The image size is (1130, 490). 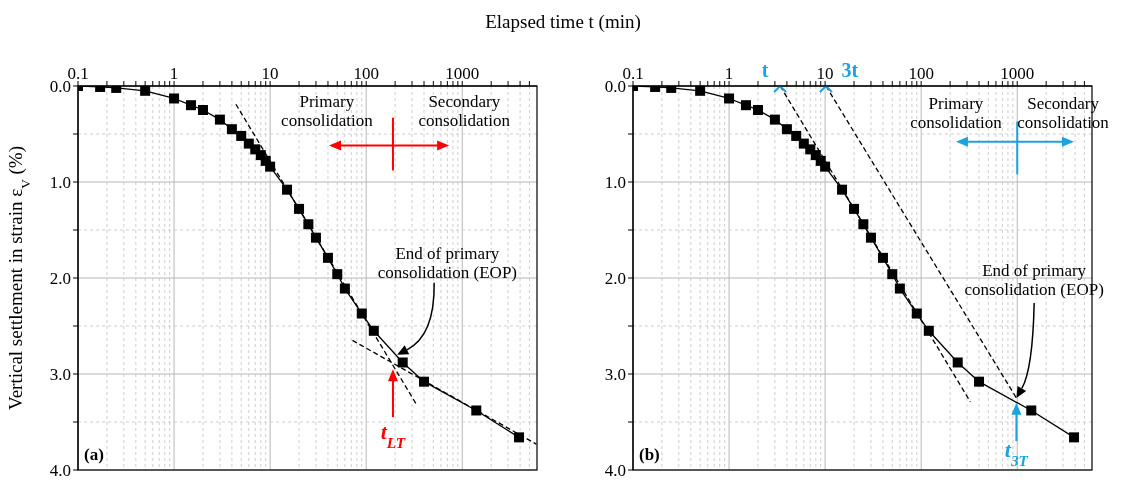 I want to click on x-axis-title: Elapsed time t (min), so click(x=563, y=22).